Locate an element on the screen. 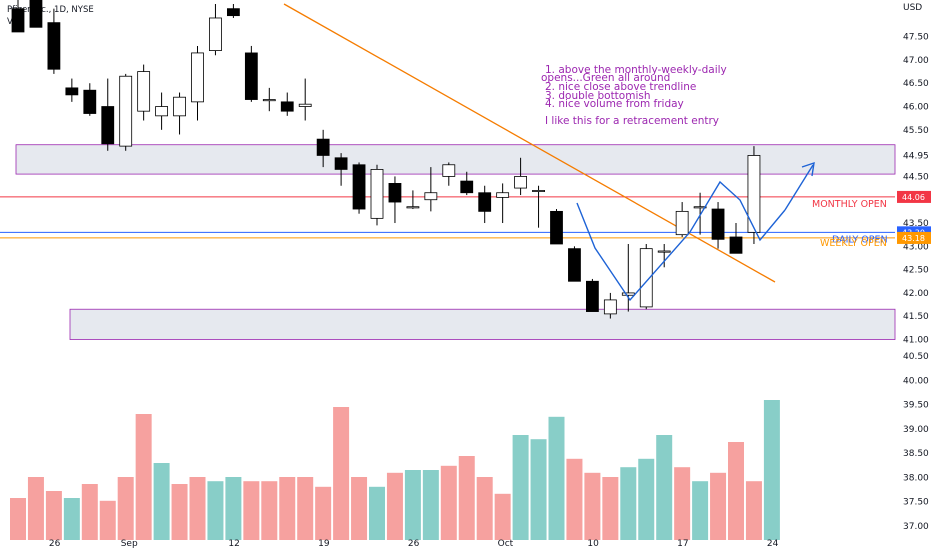 Image resolution: width=932 pixels, height=550 pixels. time-label: 12 is located at coordinates (233, 544).